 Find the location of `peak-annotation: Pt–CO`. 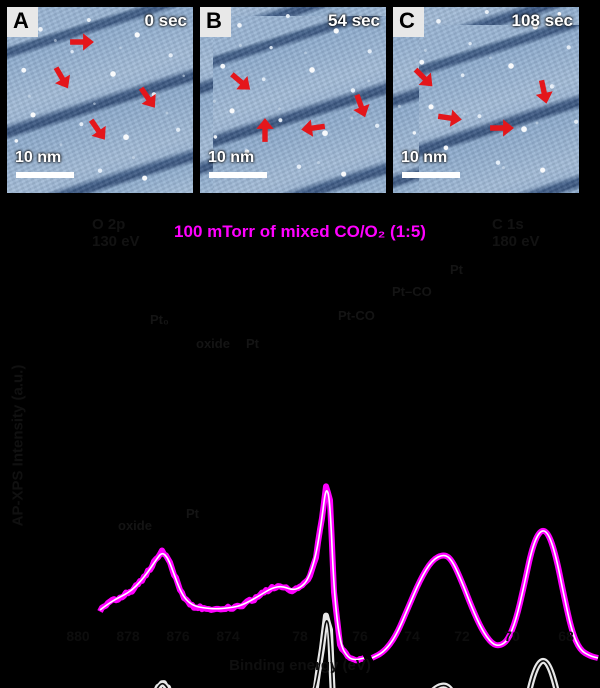

peak-annotation: Pt–CO is located at coordinates (412, 291).